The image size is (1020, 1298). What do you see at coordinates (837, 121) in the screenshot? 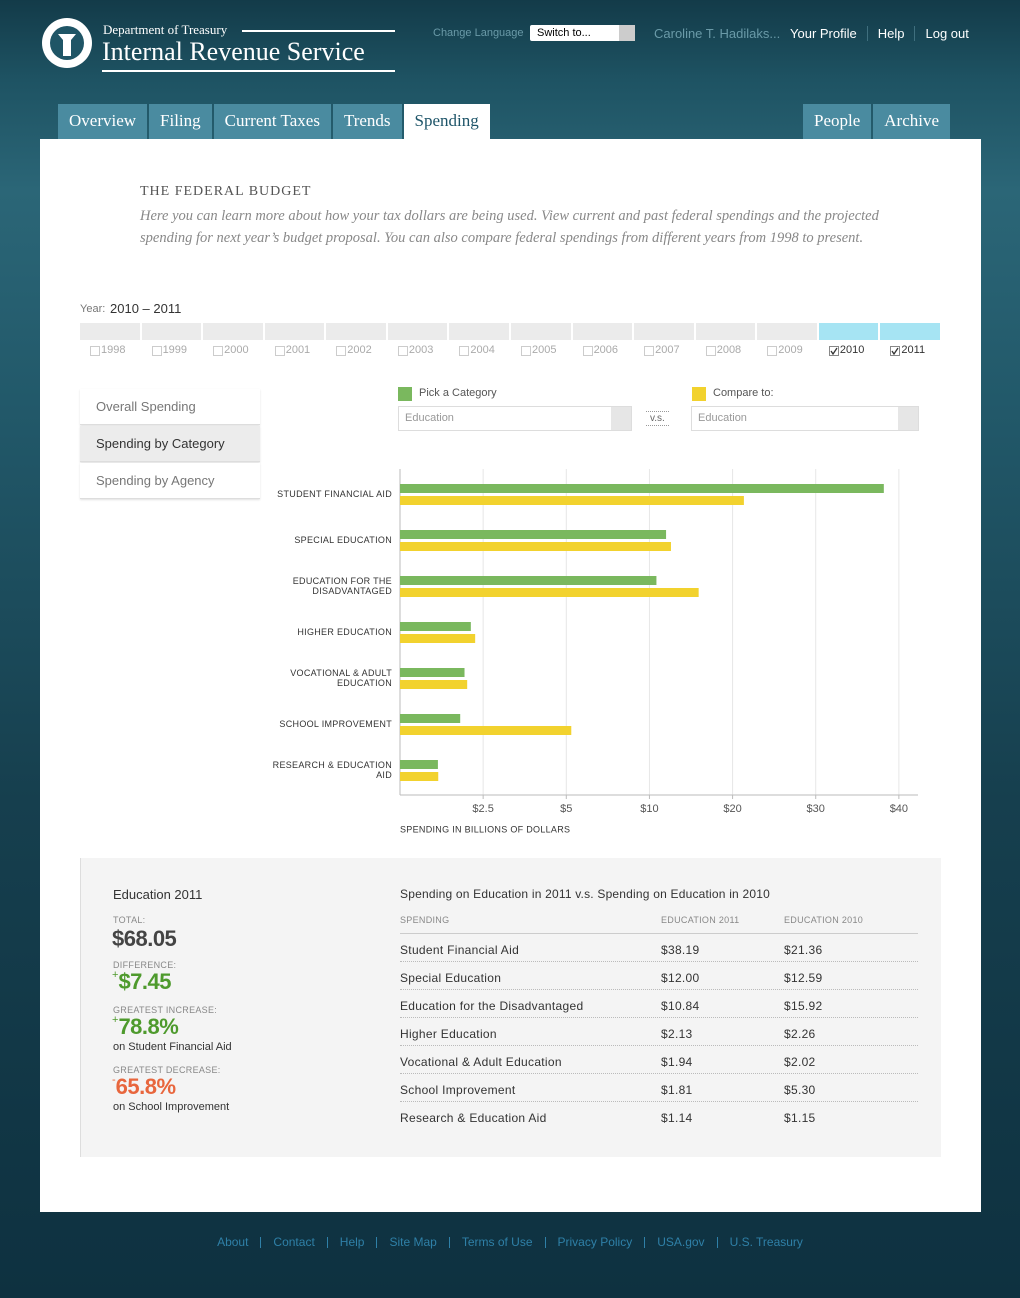
I see `tab: People` at bounding box center [837, 121].